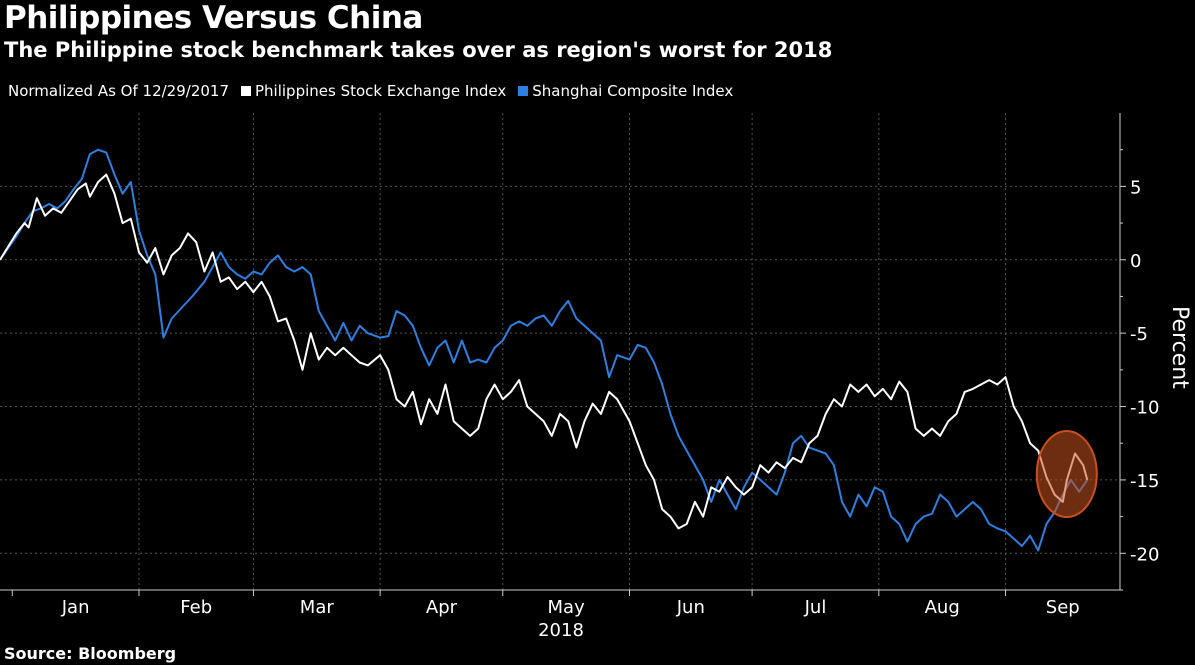 Image resolution: width=1195 pixels, height=665 pixels. What do you see at coordinates (1144, 554) in the screenshot?
I see `y-tick-label: -20` at bounding box center [1144, 554].